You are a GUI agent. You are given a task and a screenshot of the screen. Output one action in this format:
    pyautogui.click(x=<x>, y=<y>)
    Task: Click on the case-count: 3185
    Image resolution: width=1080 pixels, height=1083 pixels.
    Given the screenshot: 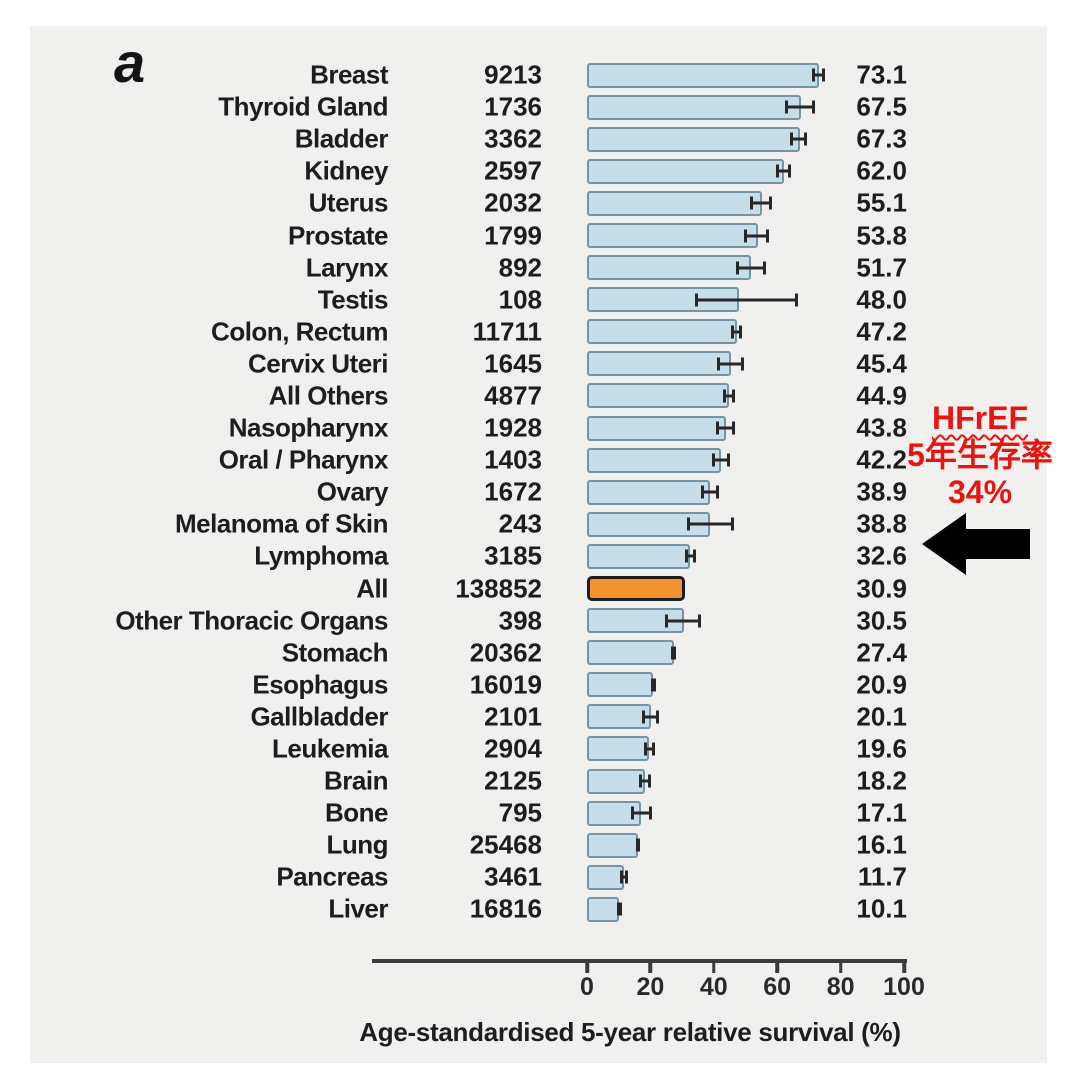 What is the action you would take?
    pyautogui.click(x=513, y=555)
    